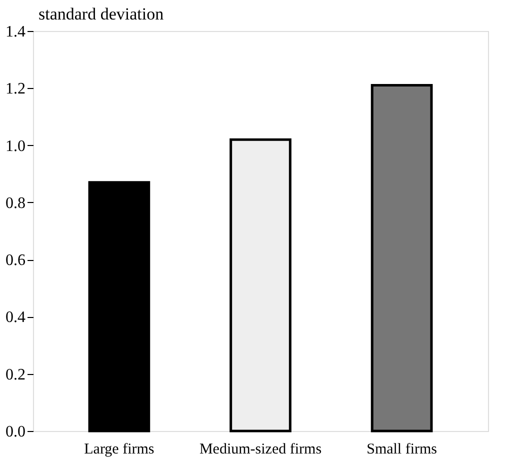 Image resolution: width=517 pixels, height=474 pixels. I want to click on x-tick-label: Large firms, so click(119, 450).